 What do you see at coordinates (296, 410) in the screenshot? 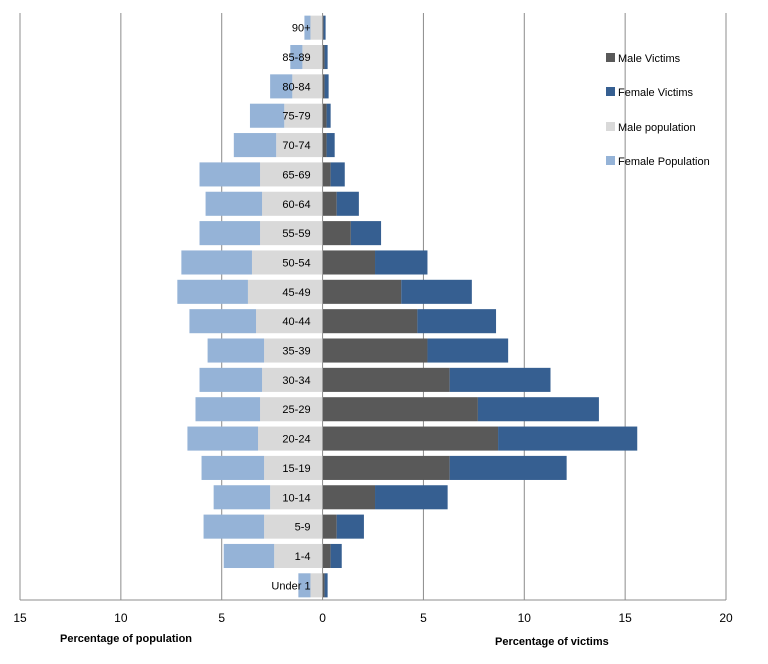
I see `age-group-label: 25-29` at bounding box center [296, 410].